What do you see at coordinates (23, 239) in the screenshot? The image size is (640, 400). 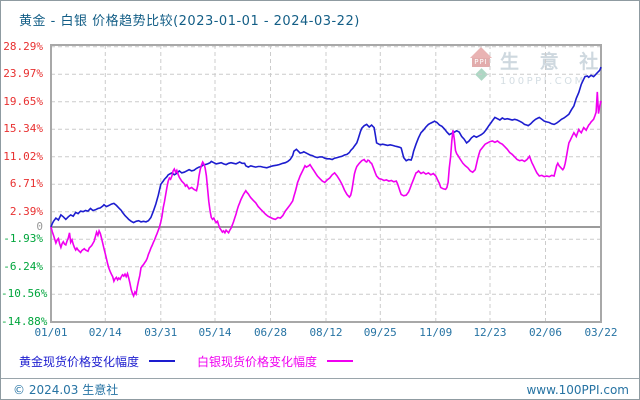 I see `y-axis-label: -1.93%` at bounding box center [23, 239].